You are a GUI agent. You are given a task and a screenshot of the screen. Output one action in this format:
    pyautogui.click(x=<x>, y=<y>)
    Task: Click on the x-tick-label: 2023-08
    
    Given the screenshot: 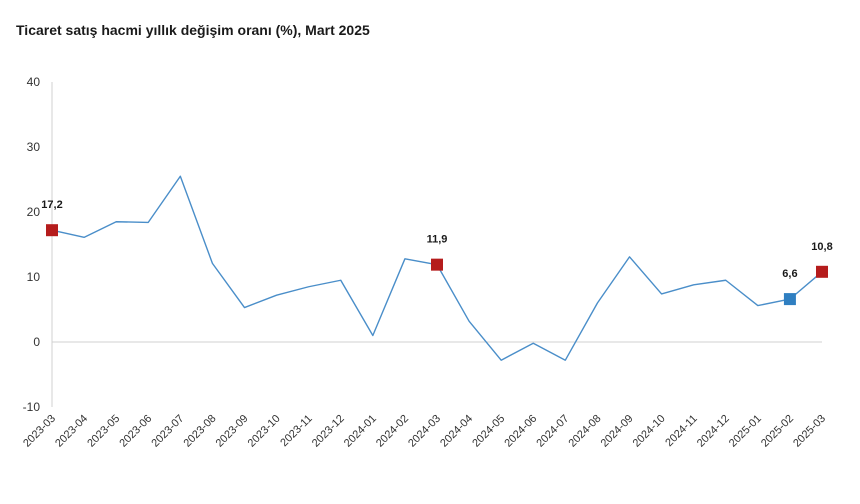 What is the action you would take?
    pyautogui.click(x=200, y=431)
    